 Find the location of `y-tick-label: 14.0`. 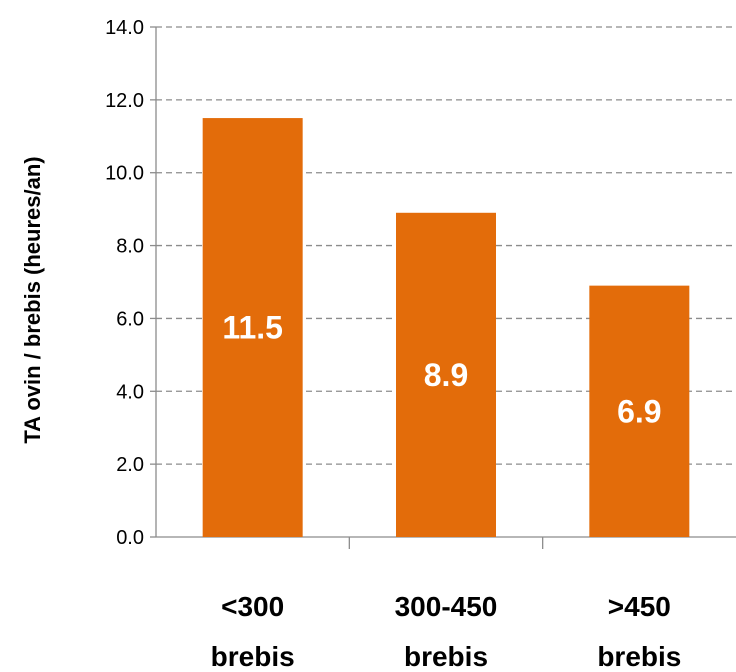

y-tick-label: 14.0 is located at coordinates (124, 28).